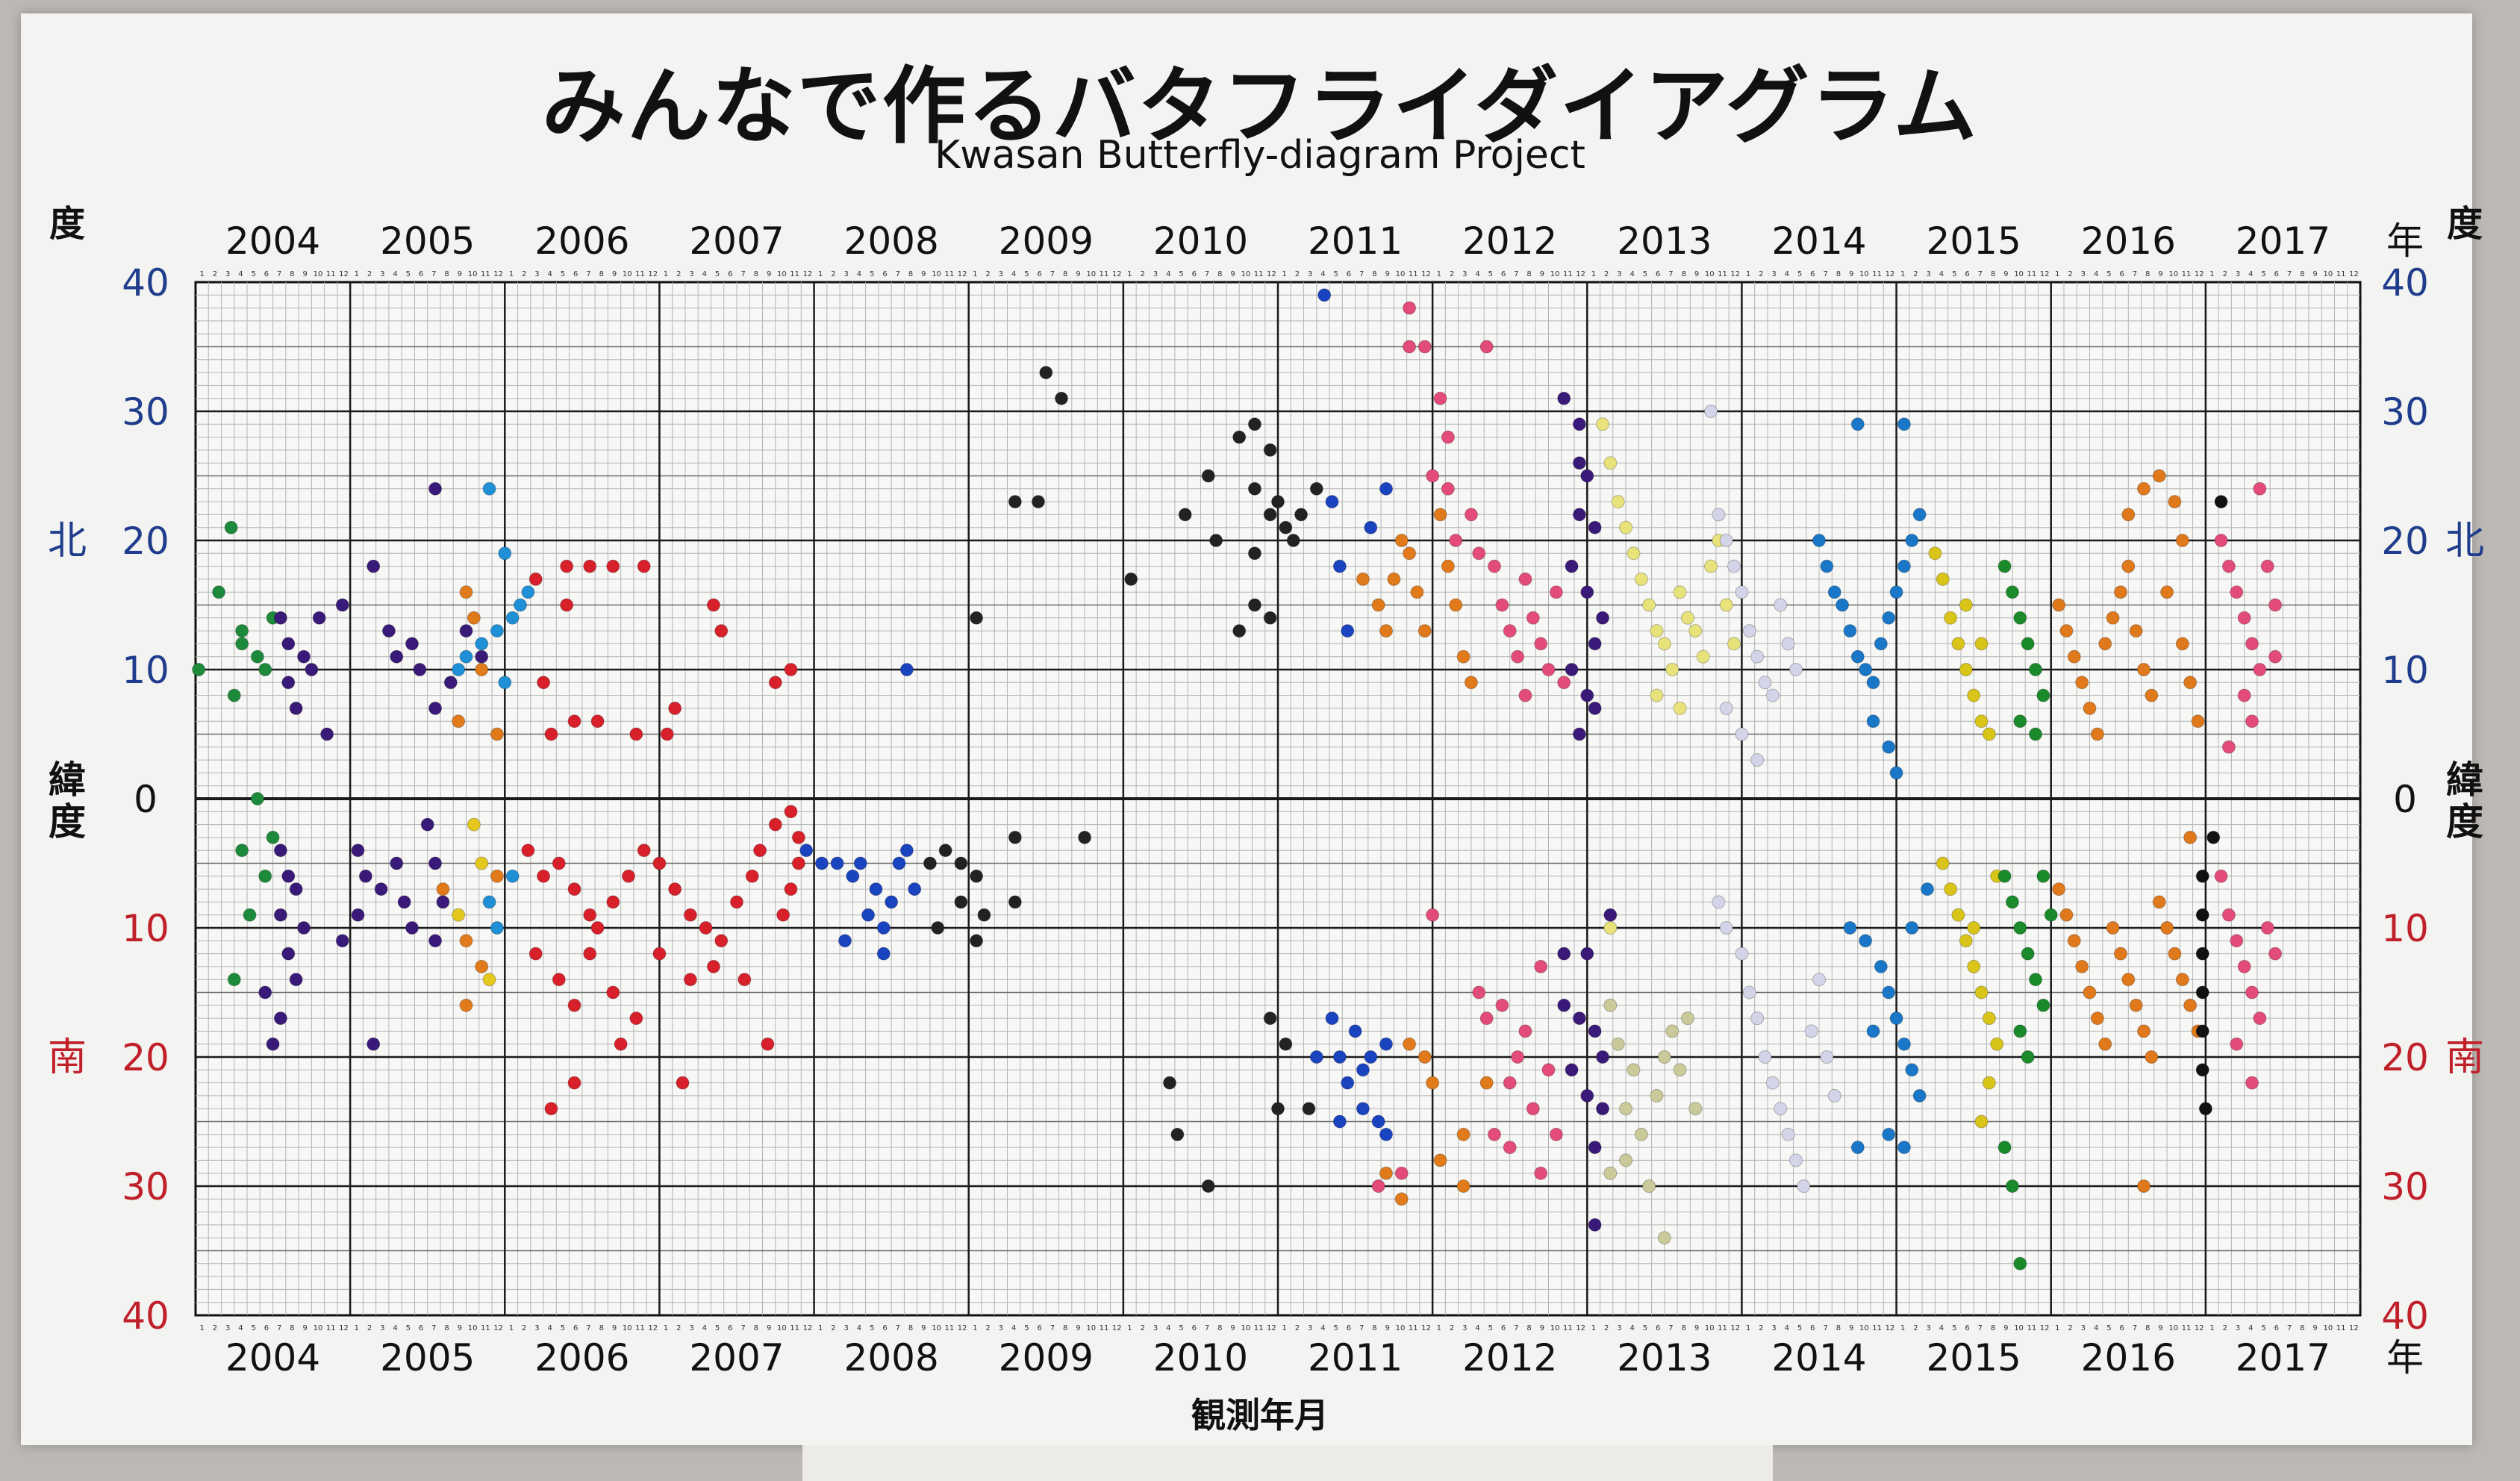 This screenshot has height=1481, width=2520. Describe the element at coordinates (742, 274) in the screenshot. I see `month-tick-top: 7` at that location.